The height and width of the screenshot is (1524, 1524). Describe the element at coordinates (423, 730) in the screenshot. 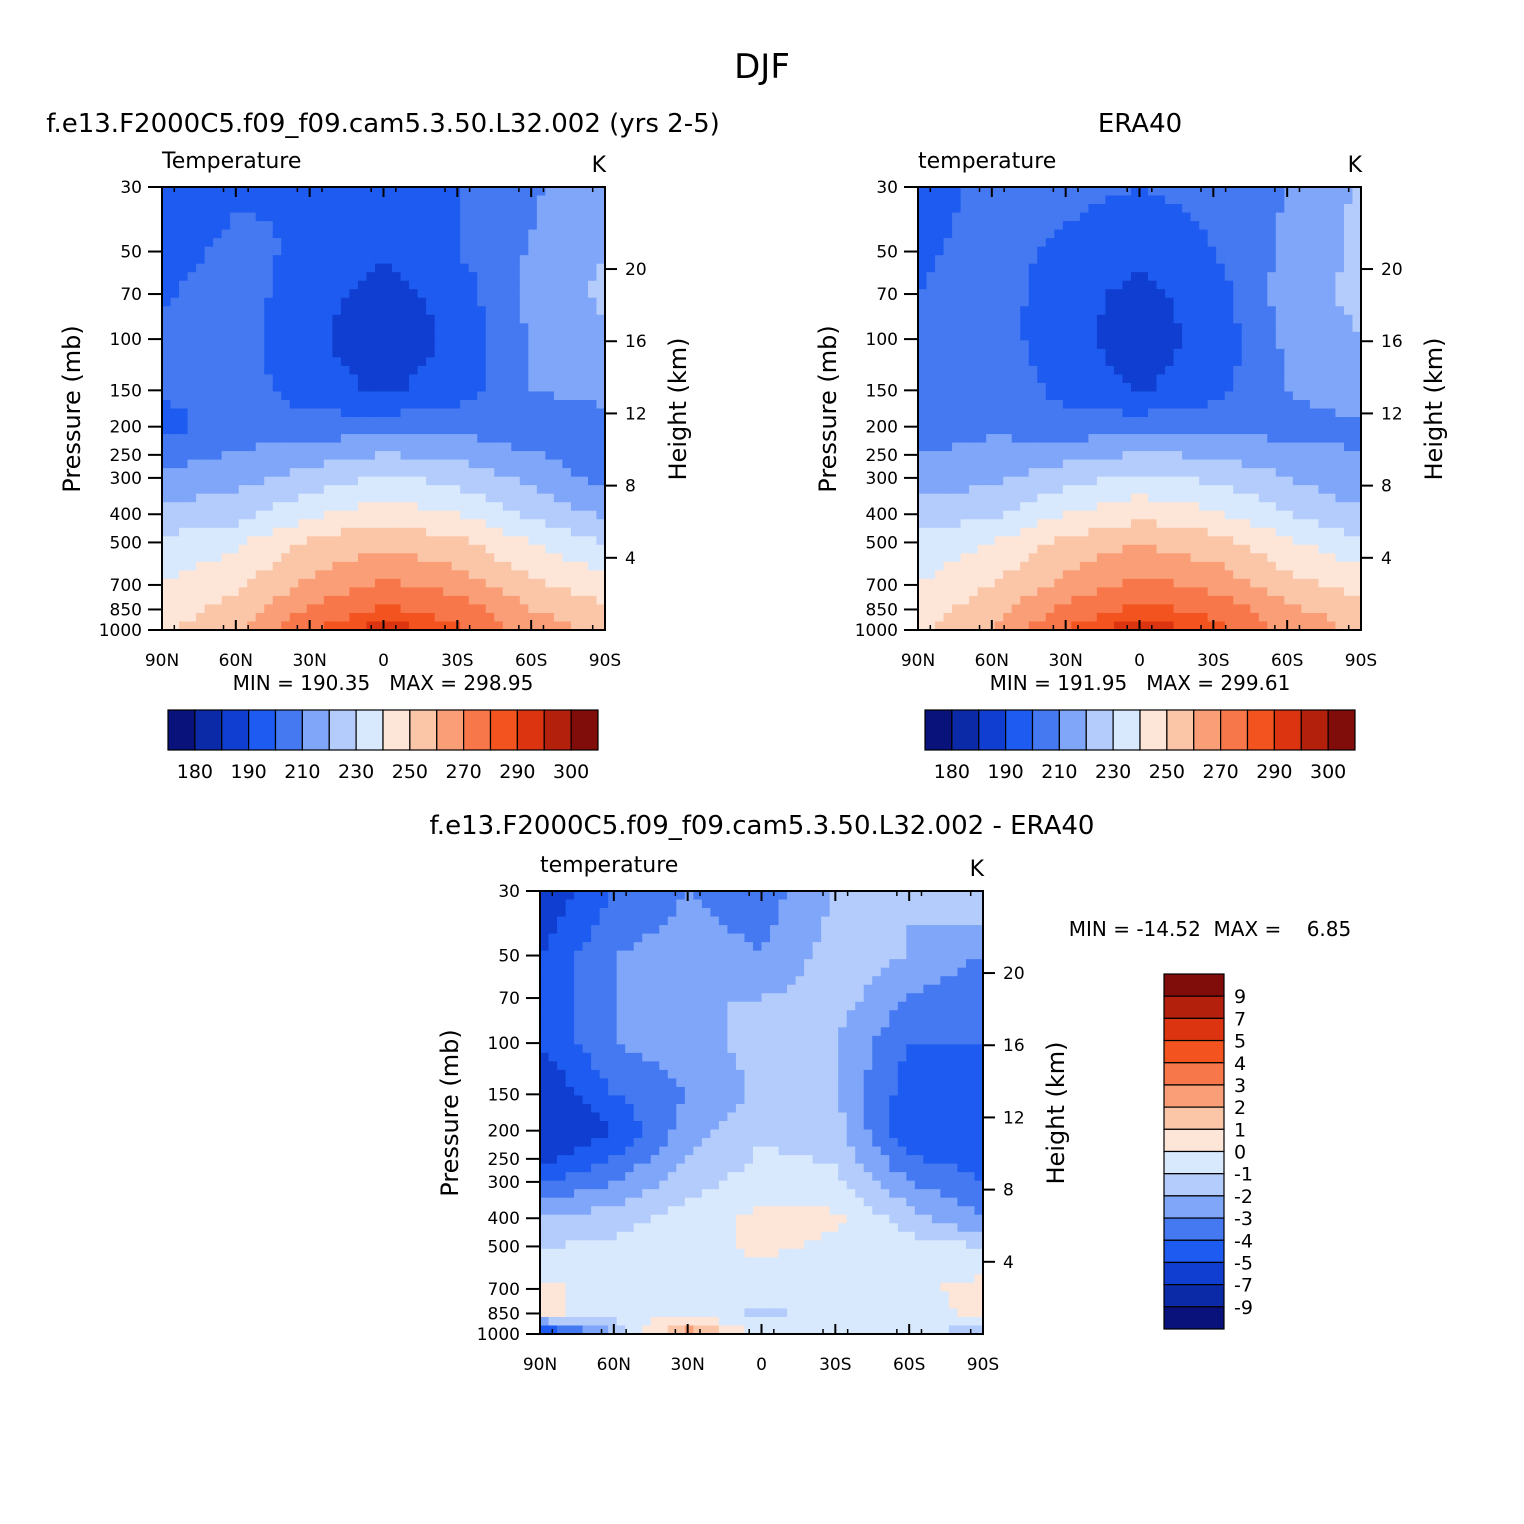

I see `colorbar-box` at that location.